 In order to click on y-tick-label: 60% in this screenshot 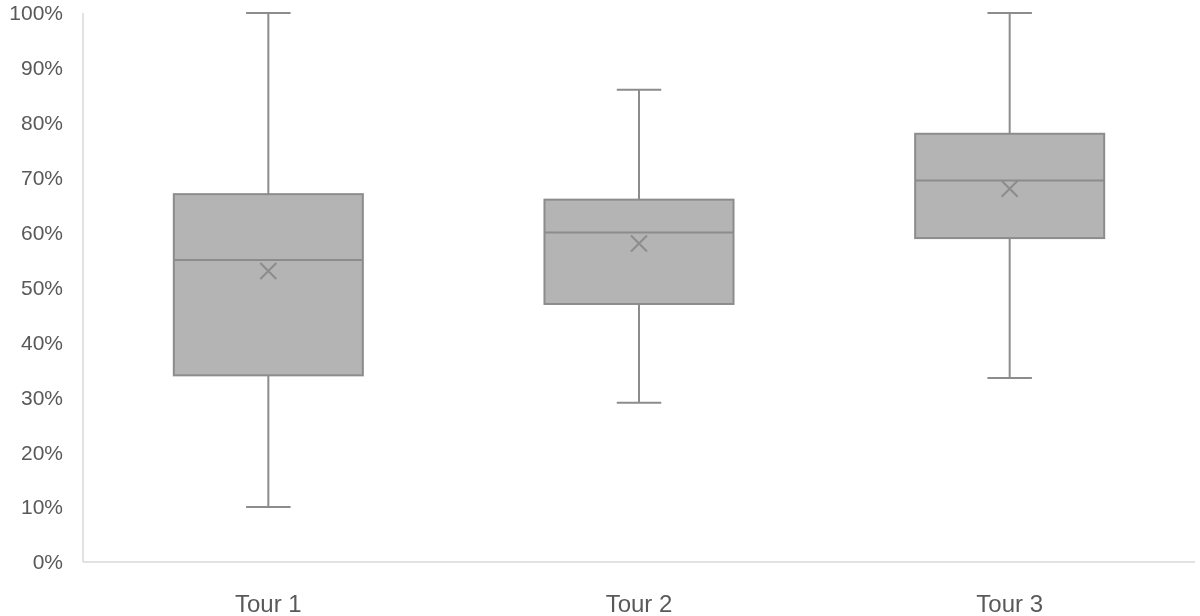, I will do `click(41, 232)`.